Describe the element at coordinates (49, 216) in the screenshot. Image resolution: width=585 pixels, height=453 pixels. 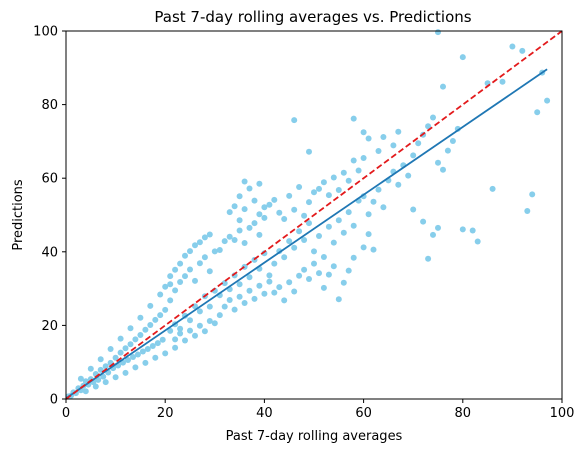
I see `y-axis-ticks: 0 20 40 60 80 100` at that location.